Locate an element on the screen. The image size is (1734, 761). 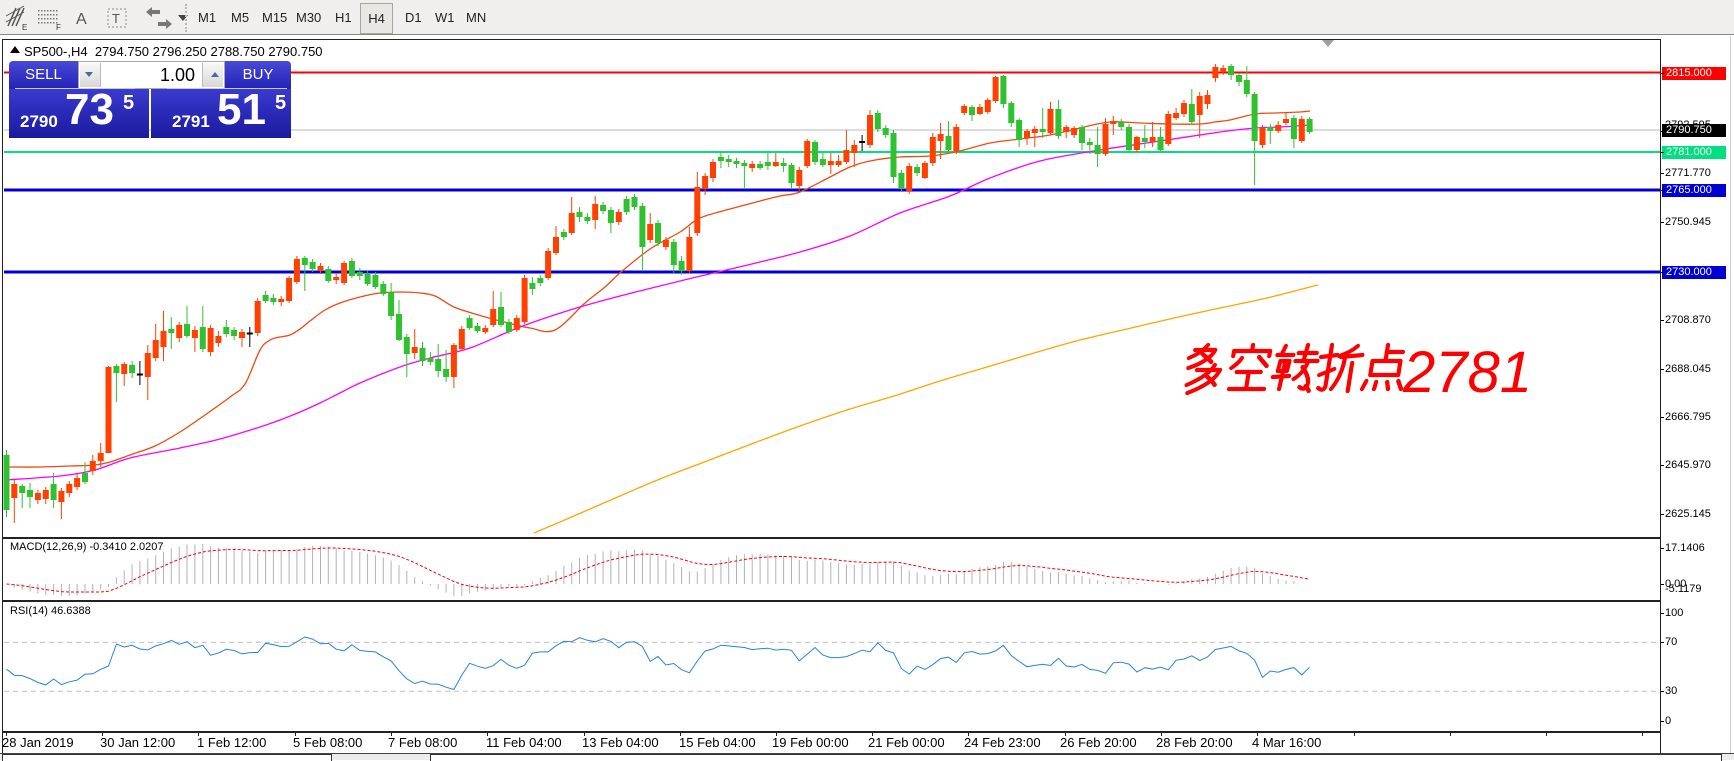
svg-text: F is located at coordinates (58, 27).